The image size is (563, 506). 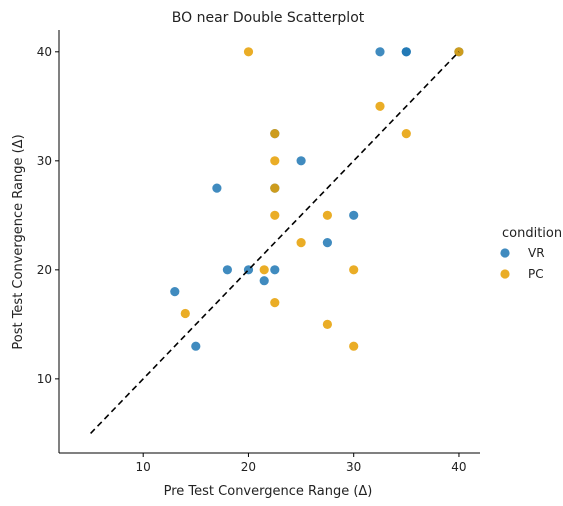 I want to click on x-axis-title: Pre Test Convergence Range (Δ), so click(x=268, y=491).